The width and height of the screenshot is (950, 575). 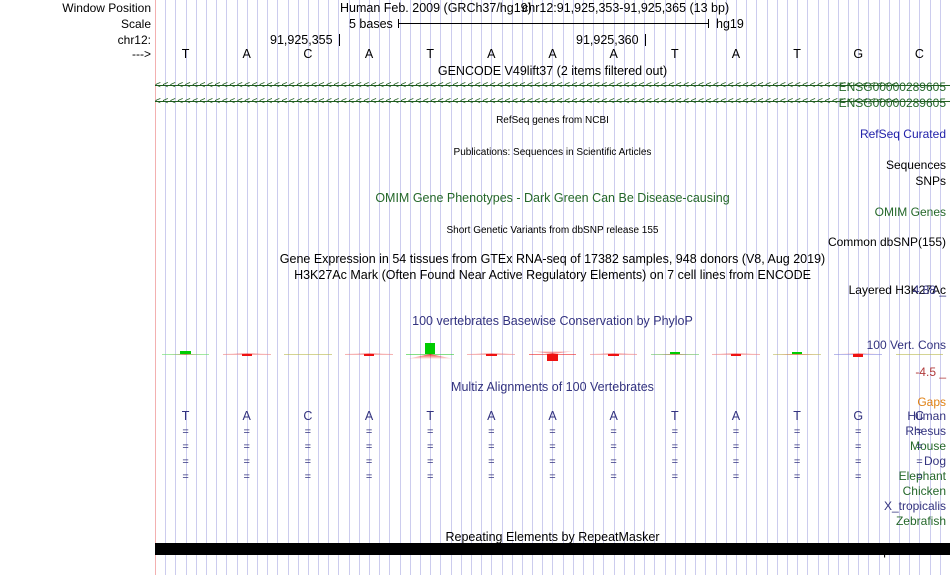 What do you see at coordinates (929, 290) in the screenshot?
I see `phylop-axis-max: 4.88 _` at bounding box center [929, 290].